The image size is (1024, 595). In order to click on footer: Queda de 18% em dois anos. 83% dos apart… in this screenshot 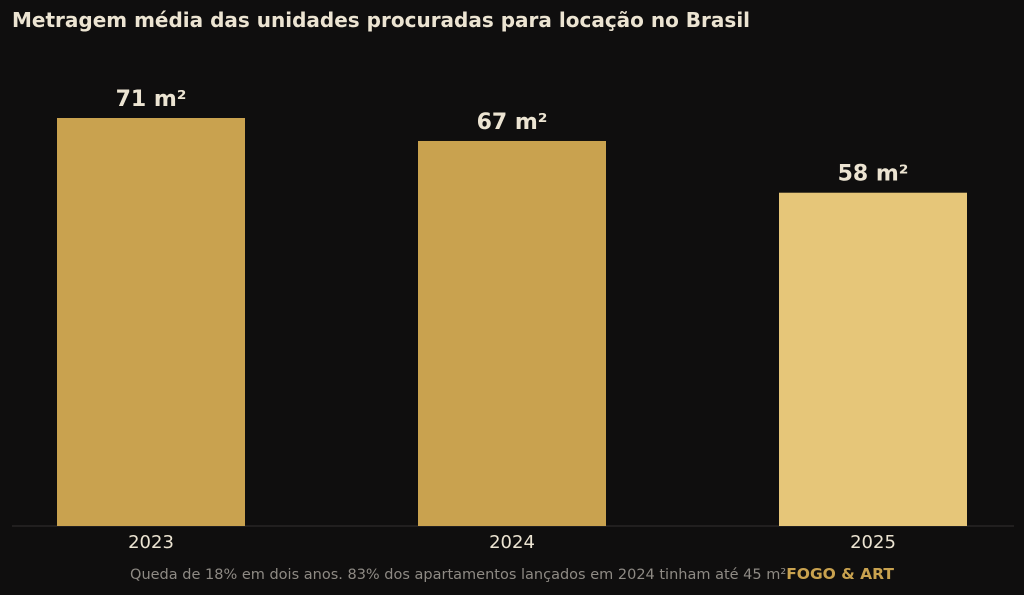, I will do `click(512, 574)`.